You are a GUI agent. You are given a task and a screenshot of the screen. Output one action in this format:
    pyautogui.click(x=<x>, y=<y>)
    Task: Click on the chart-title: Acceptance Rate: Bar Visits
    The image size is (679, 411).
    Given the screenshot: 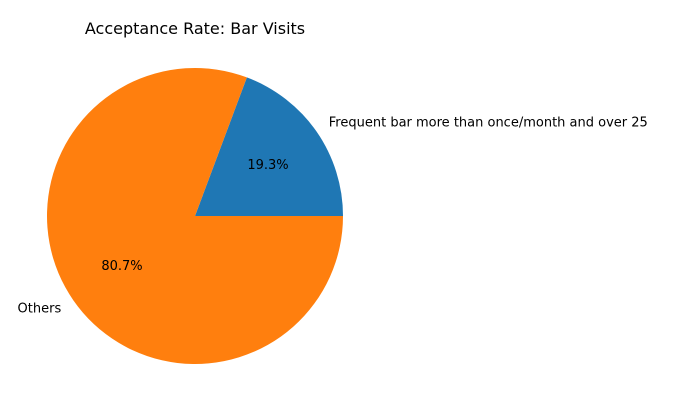 What is the action you would take?
    pyautogui.click(x=195, y=28)
    